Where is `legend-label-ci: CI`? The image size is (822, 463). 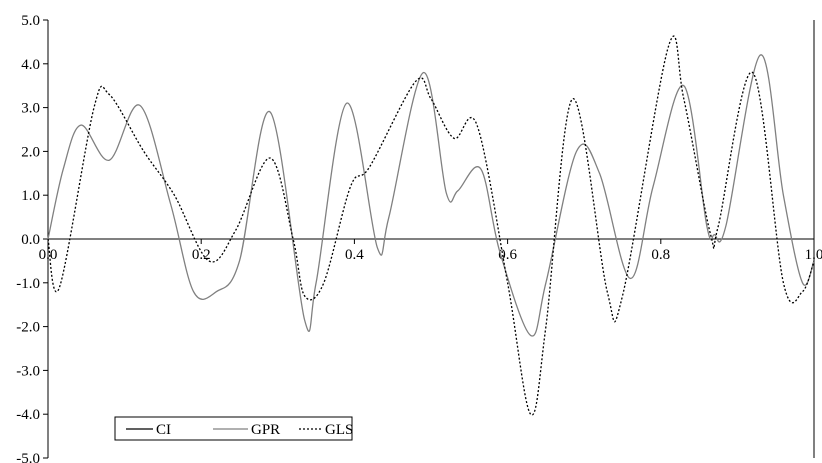 legend-label-ci: CI is located at coordinates (163, 430).